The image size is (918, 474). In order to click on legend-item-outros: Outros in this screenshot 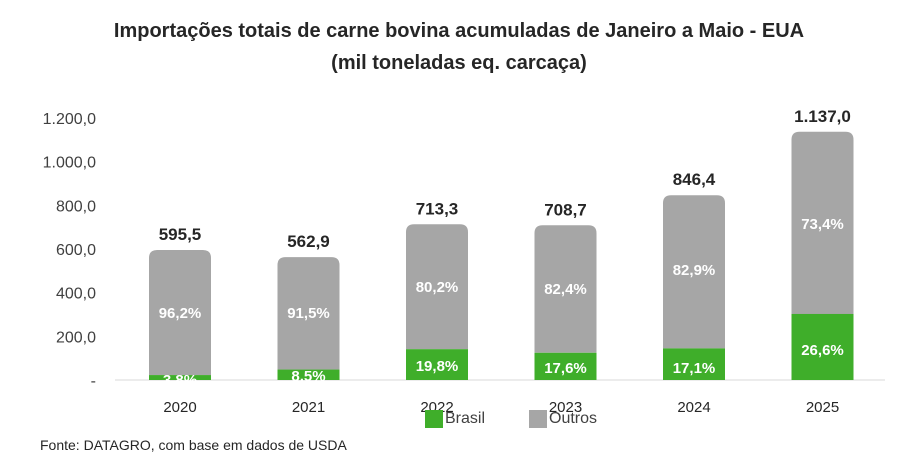, I will do `click(563, 419)`.